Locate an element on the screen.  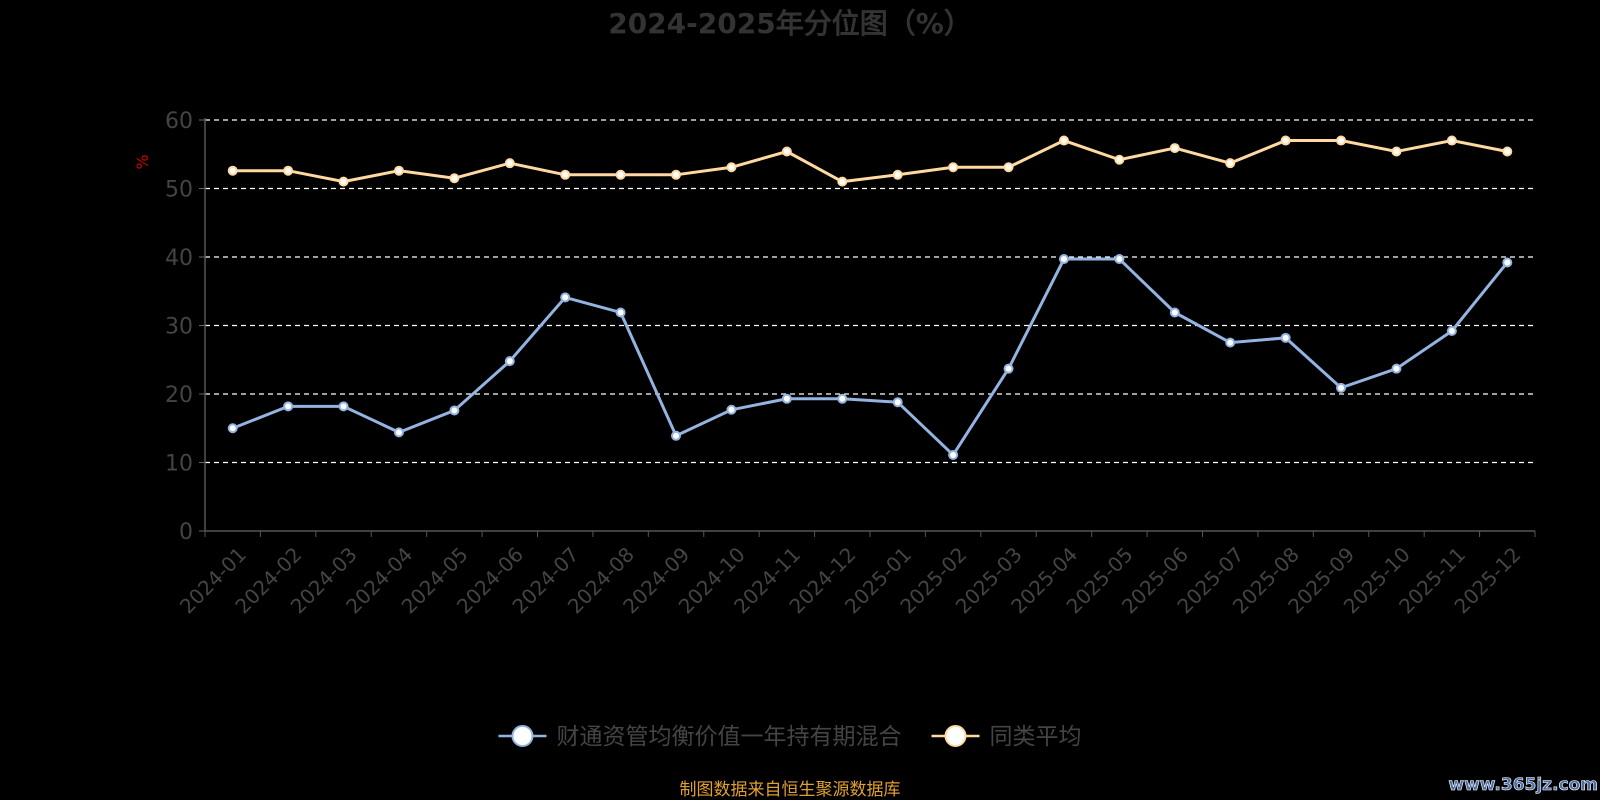
legend: 财通资管均衡价值一年持有期混合 同类平均 is located at coordinates (790, 737).